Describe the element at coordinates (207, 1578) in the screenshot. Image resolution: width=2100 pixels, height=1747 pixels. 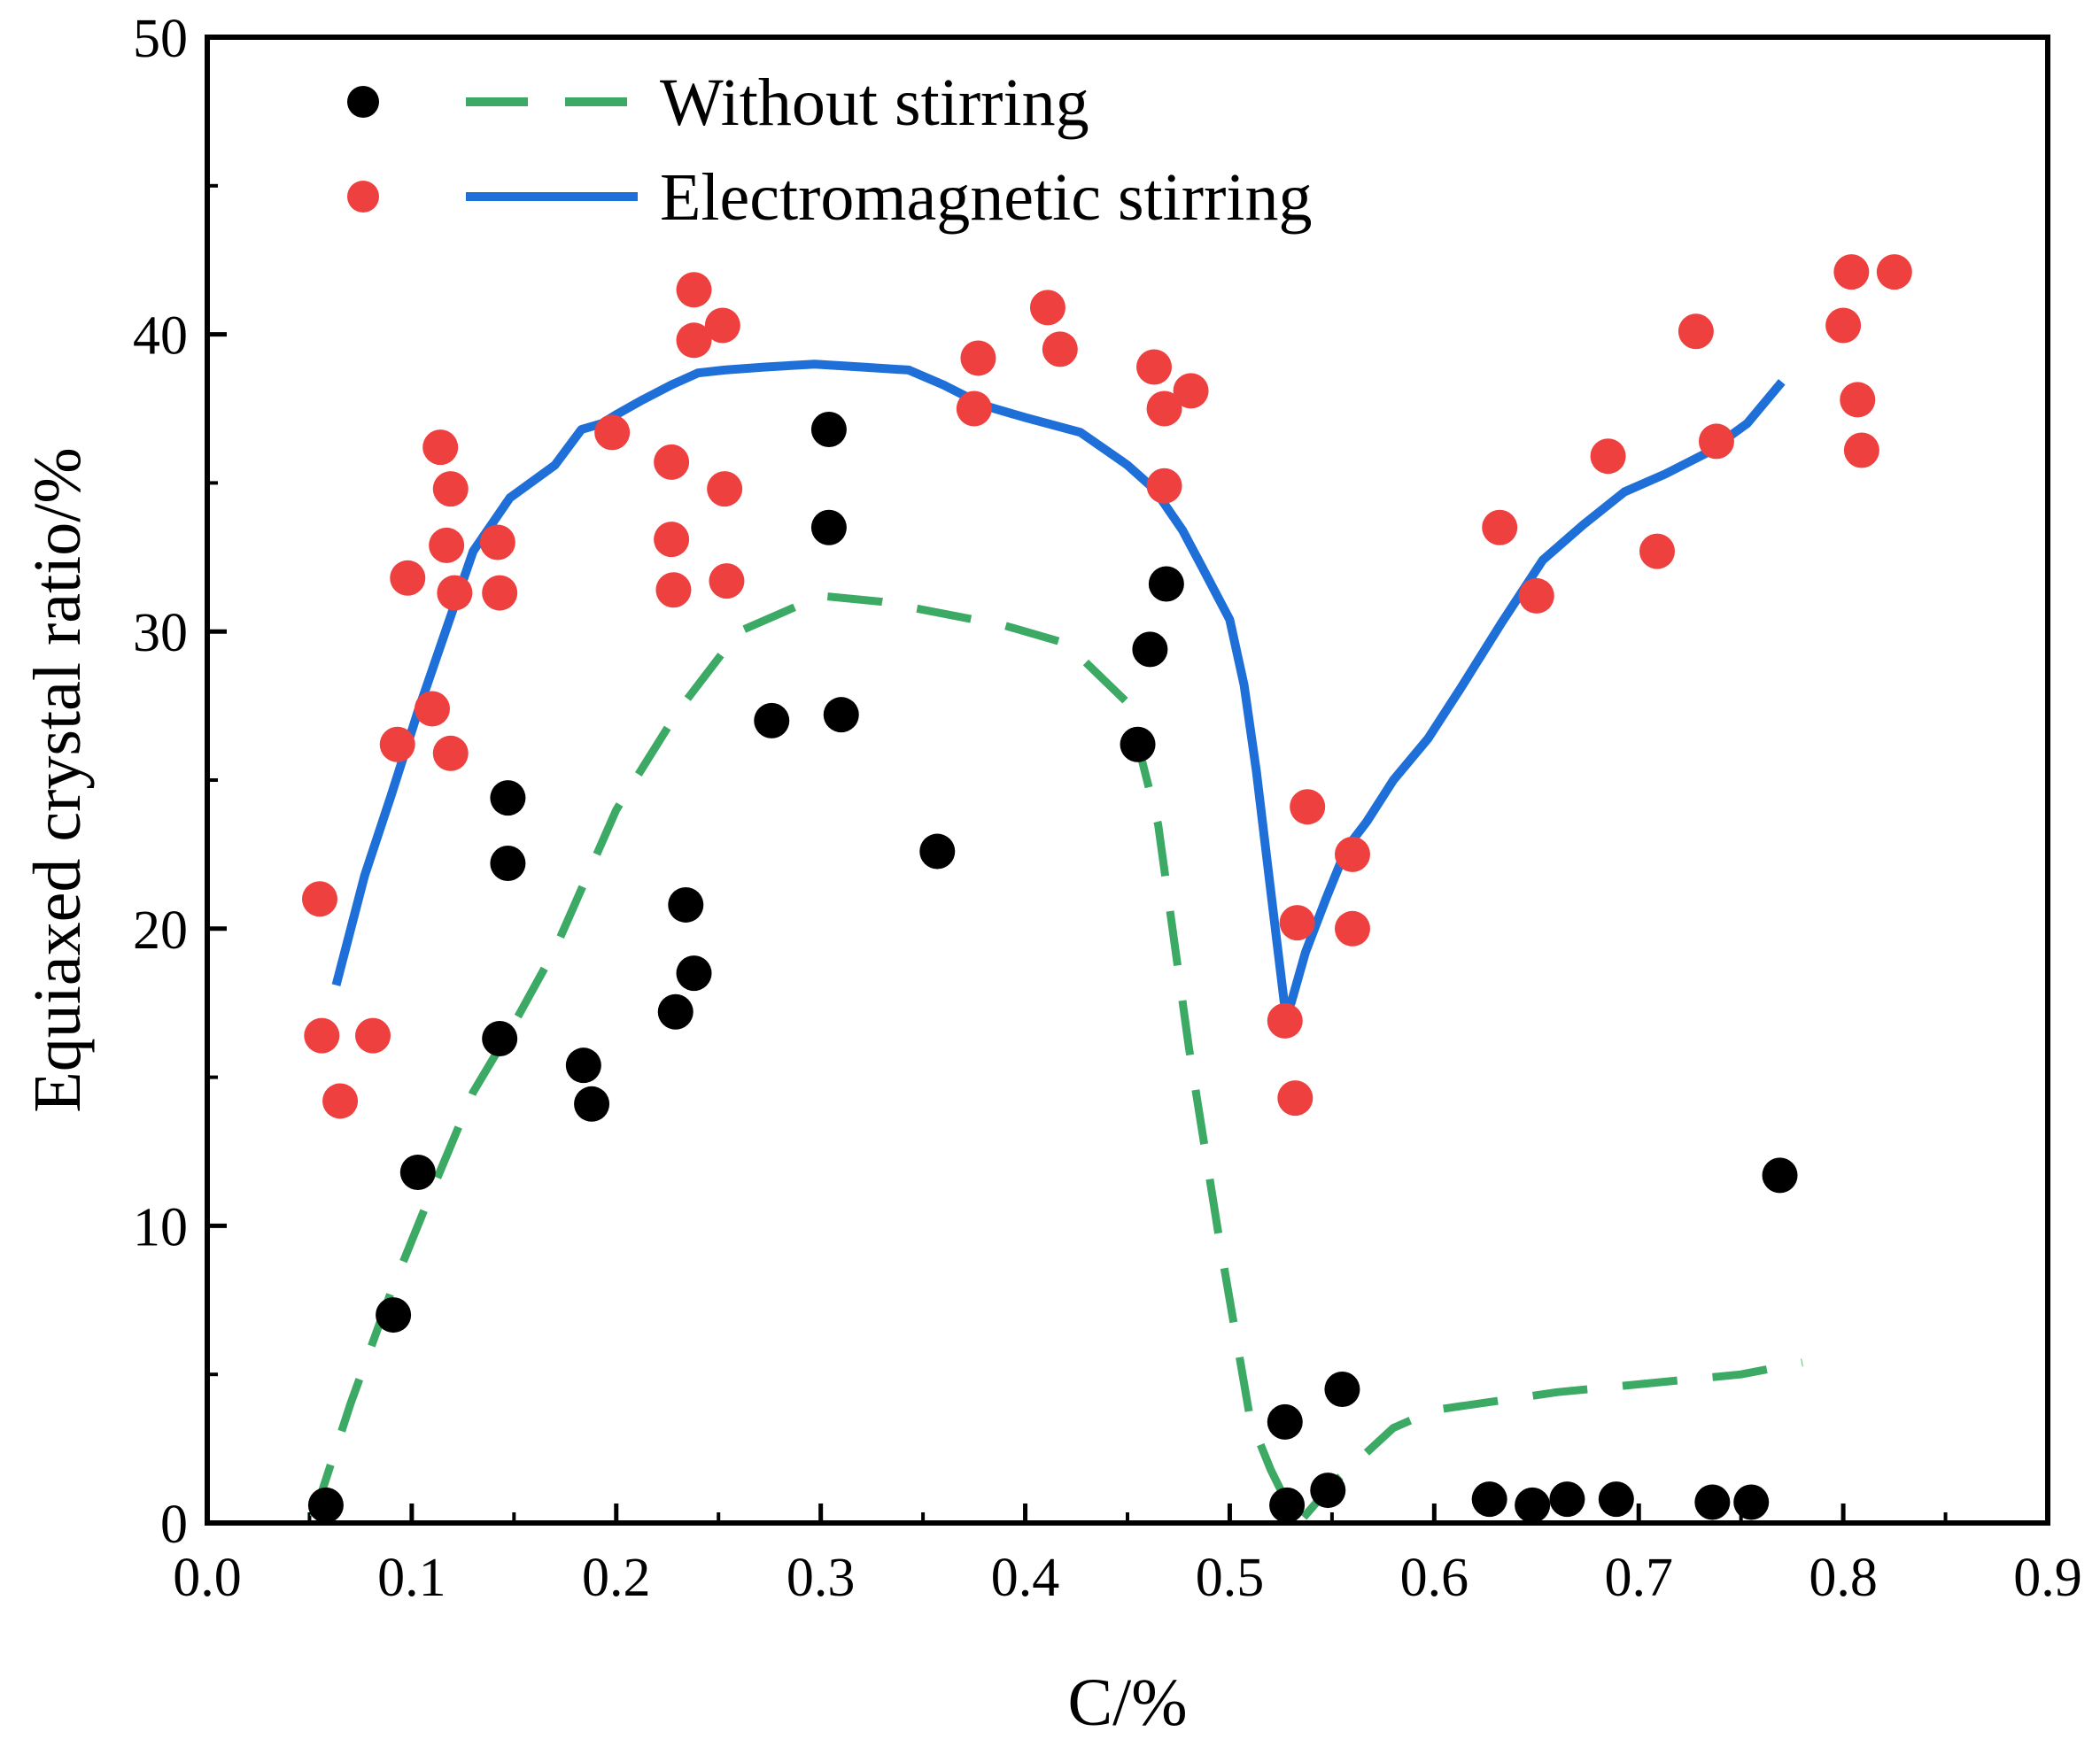
I see `x-tick-label: 0.0` at that location.